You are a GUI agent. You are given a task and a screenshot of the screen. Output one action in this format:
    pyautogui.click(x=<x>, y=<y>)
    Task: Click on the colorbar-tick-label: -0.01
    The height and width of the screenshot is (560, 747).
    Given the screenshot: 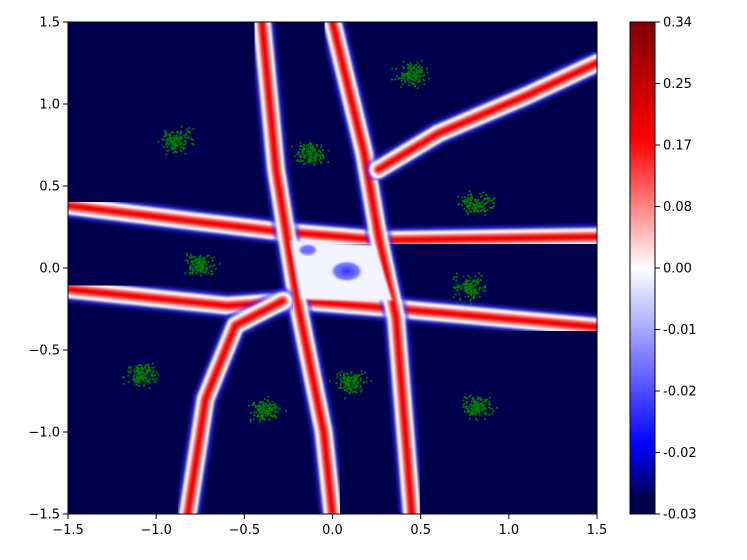 What is the action you would take?
    pyautogui.click(x=680, y=330)
    